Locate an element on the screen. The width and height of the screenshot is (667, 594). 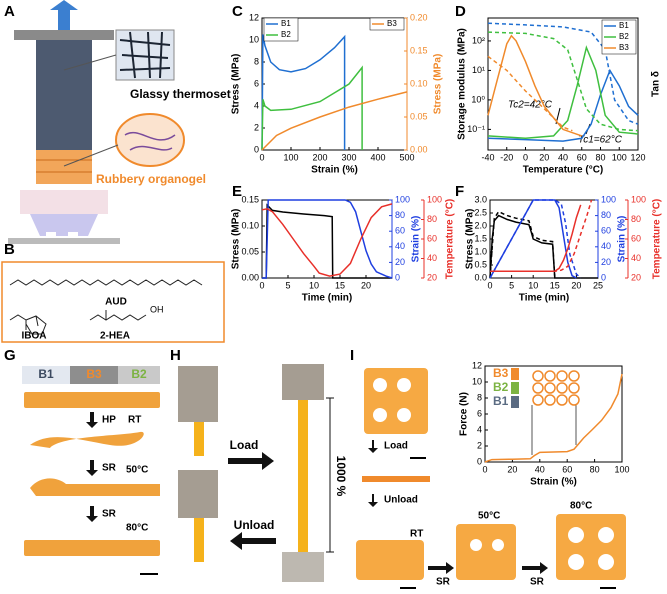
ylabel: Force (N) is located at coordinates (464, 414).